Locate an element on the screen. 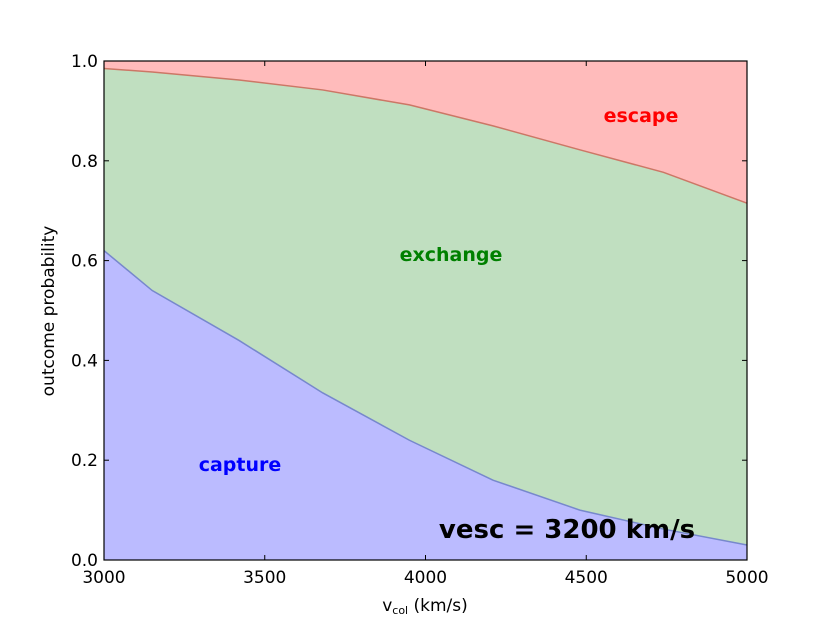  region-label-exchange: exchange is located at coordinates (451, 255).